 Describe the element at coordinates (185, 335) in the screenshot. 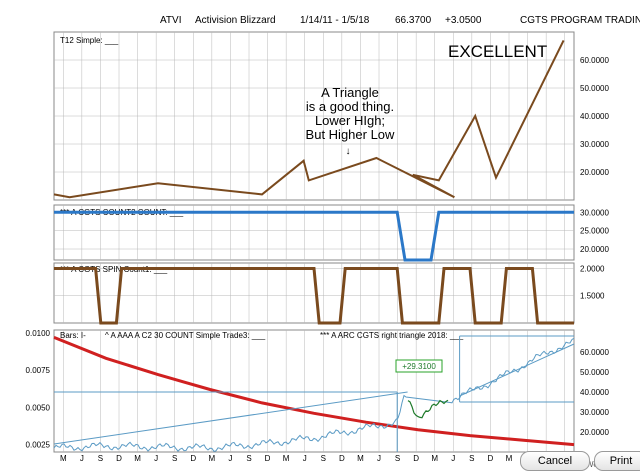

I see `panel-4-title-count: ^ A AAA A C2 30 COUNT Simple Trade3: ___` at that location.